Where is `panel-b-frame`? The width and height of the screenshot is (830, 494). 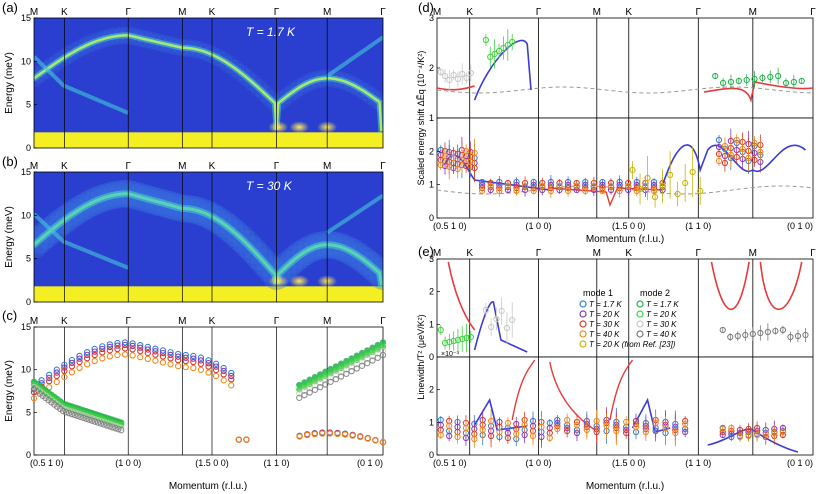
panel-b-frame is located at coordinates (208, 237).